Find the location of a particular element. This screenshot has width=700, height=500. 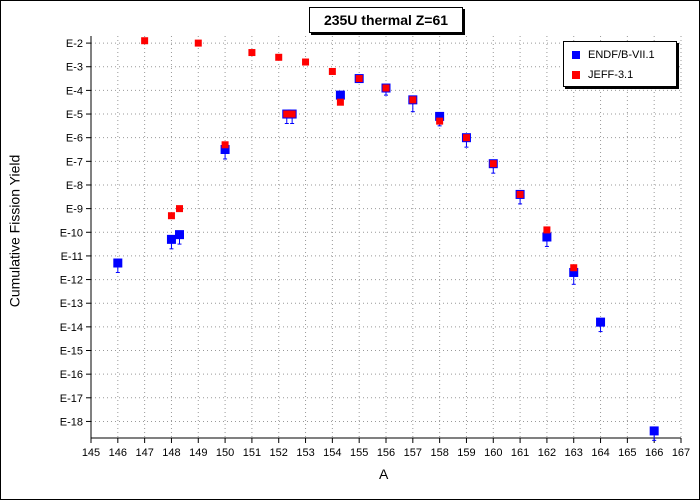

y-tick-label: E-3 is located at coordinates (74, 68).